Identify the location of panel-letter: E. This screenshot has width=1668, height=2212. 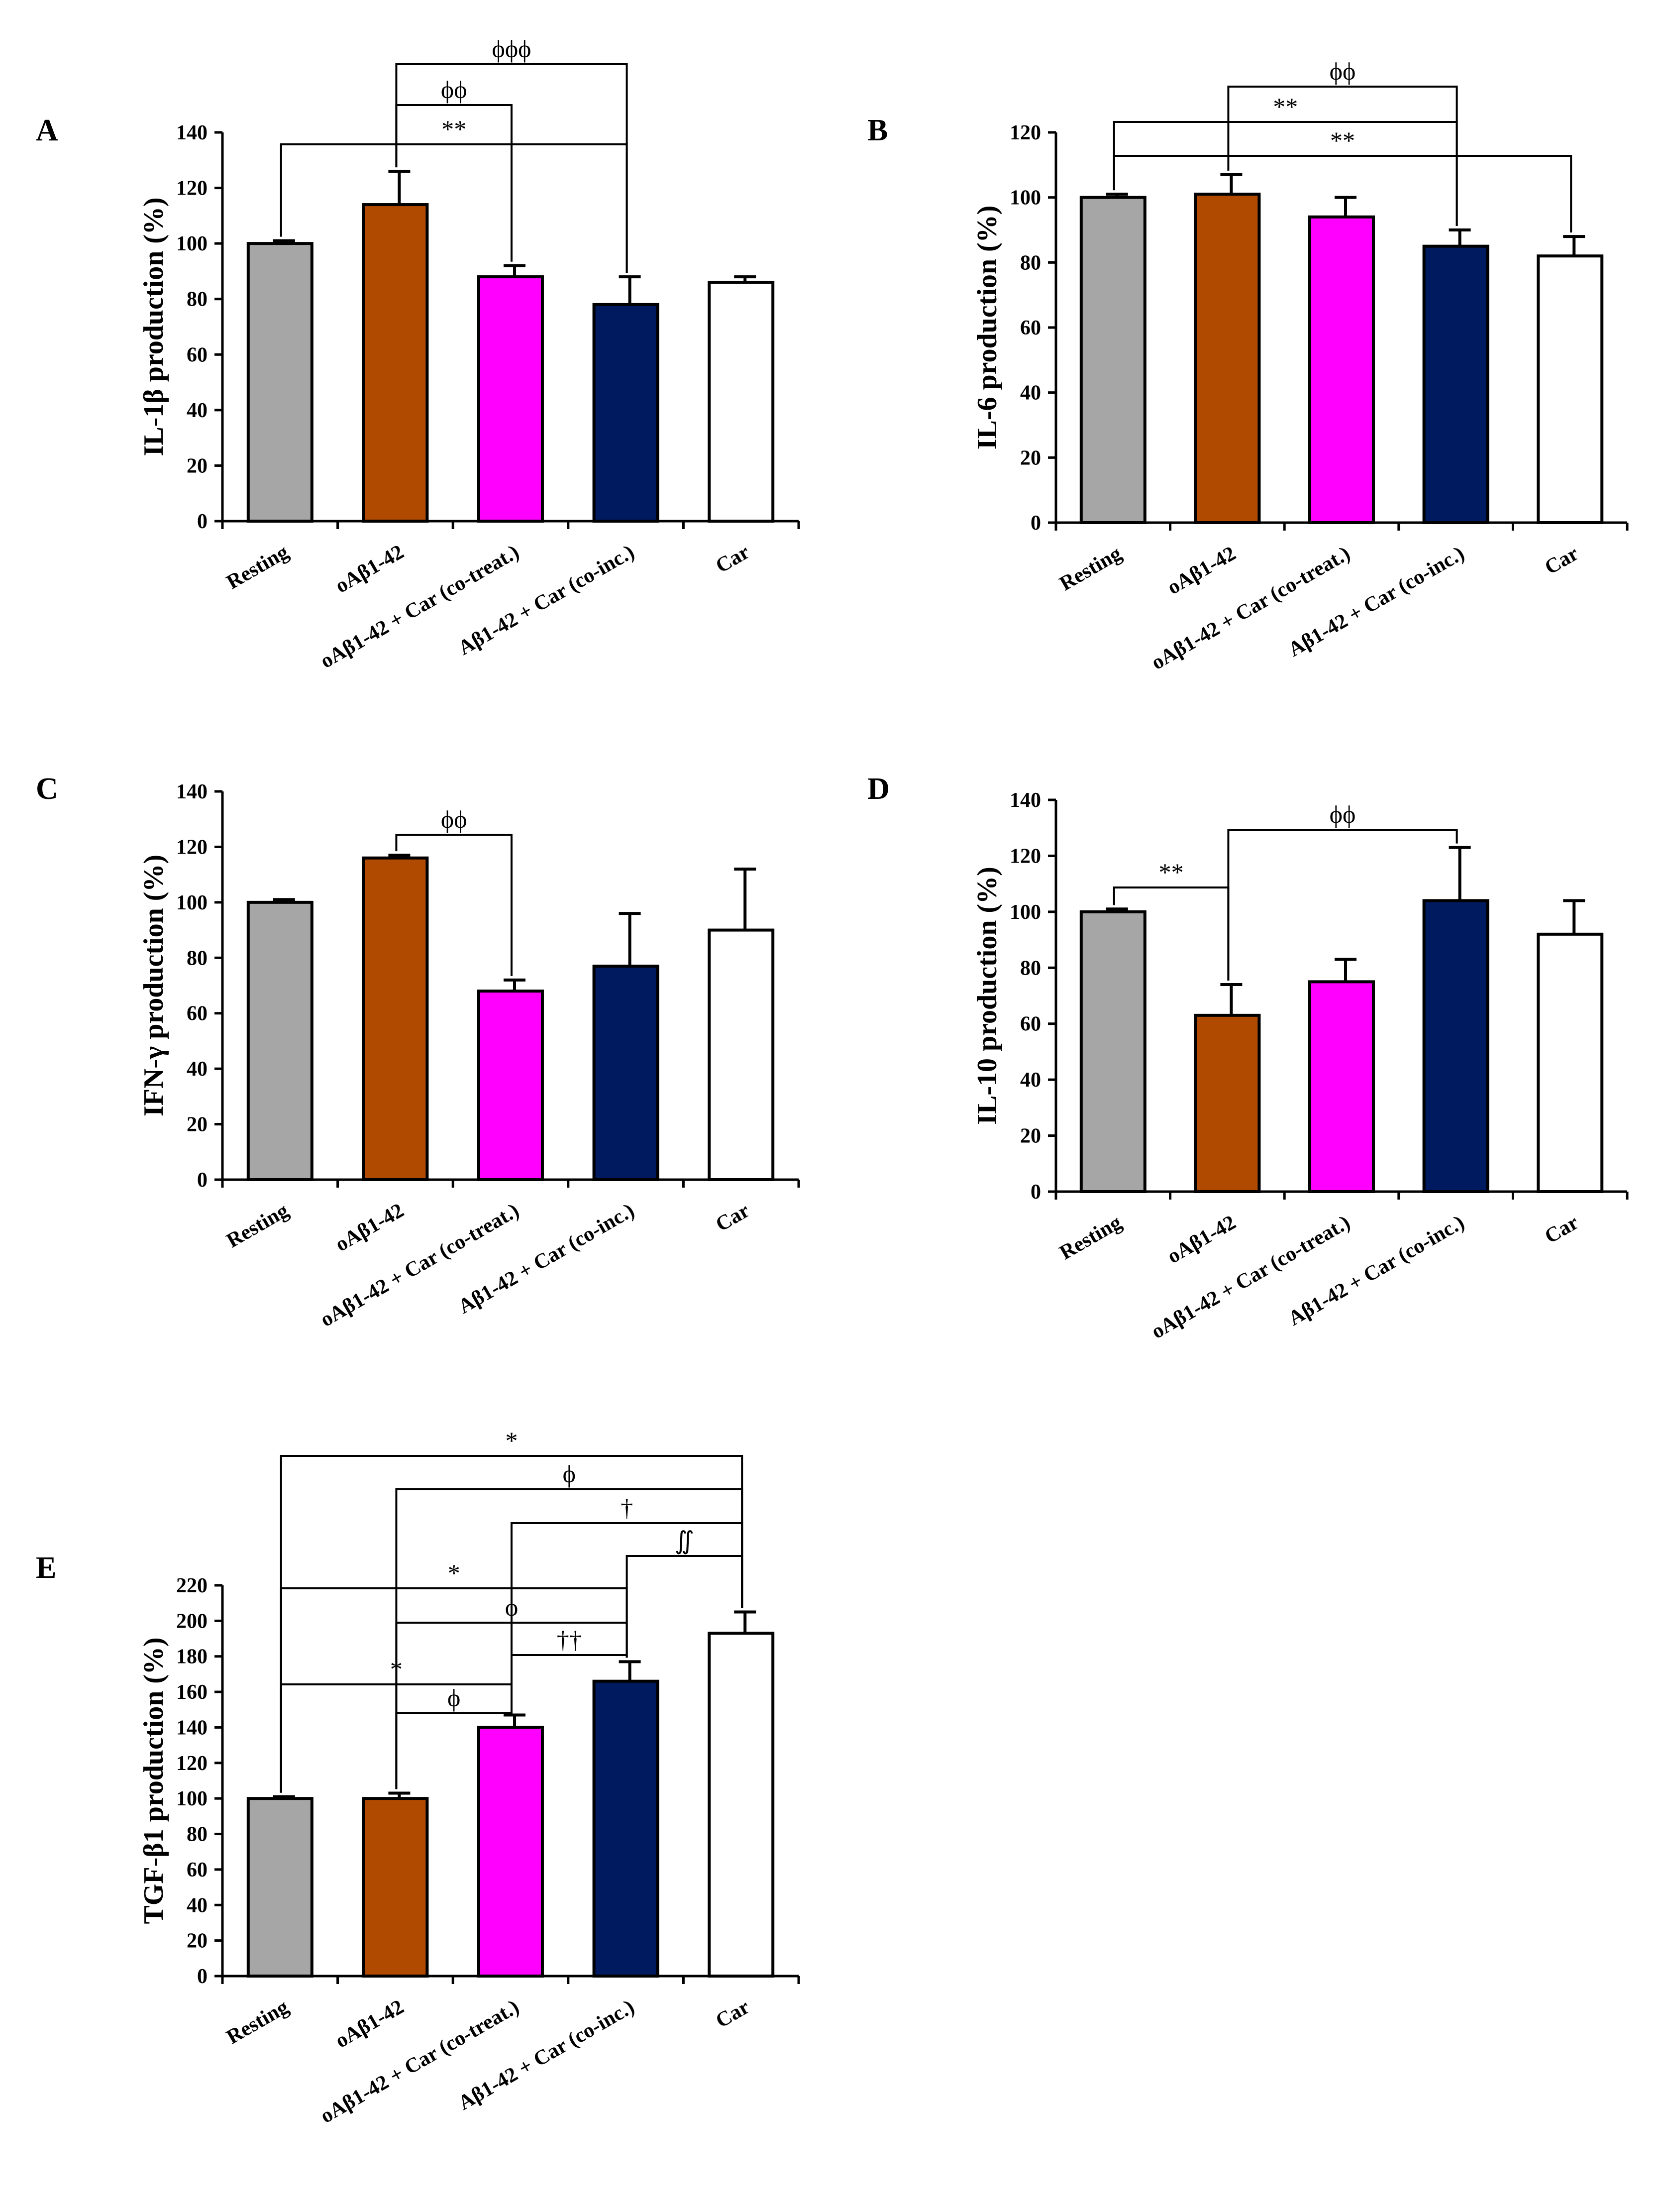
(46, 1568).